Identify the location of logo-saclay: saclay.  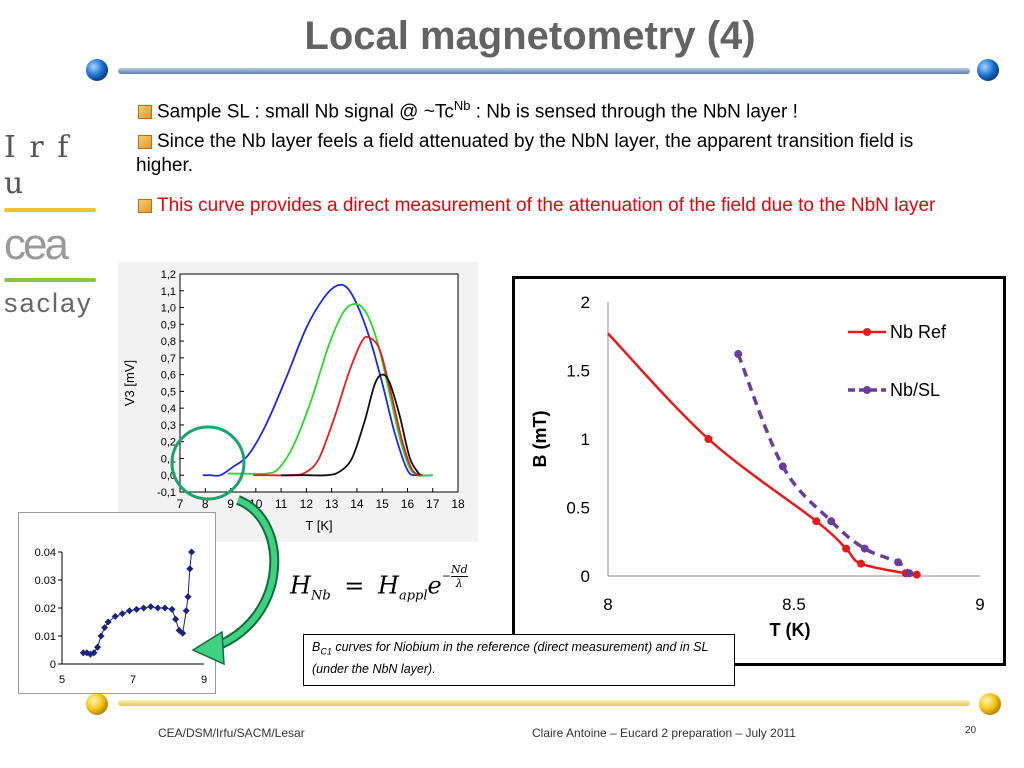
(48, 303).